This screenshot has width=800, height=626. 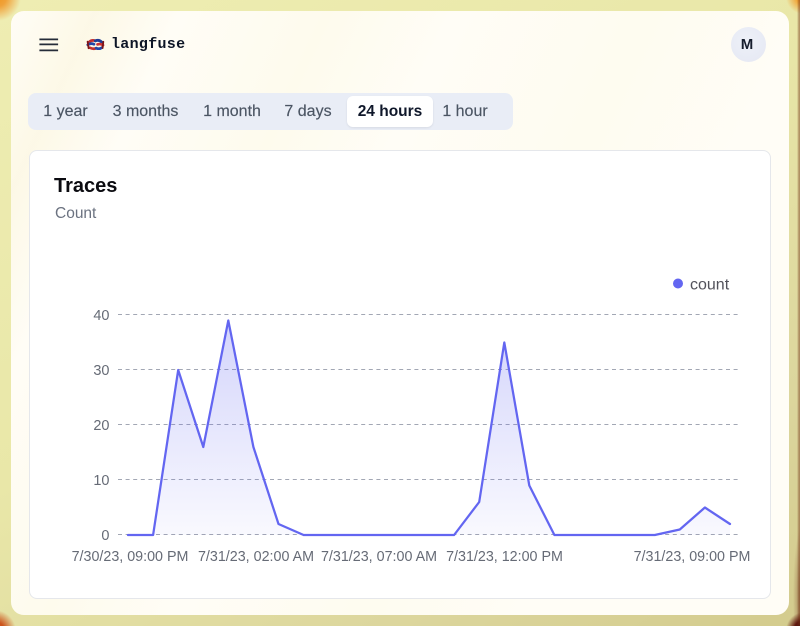 What do you see at coordinates (101, 371) in the screenshot?
I see `svg-text: 30` at bounding box center [101, 371].